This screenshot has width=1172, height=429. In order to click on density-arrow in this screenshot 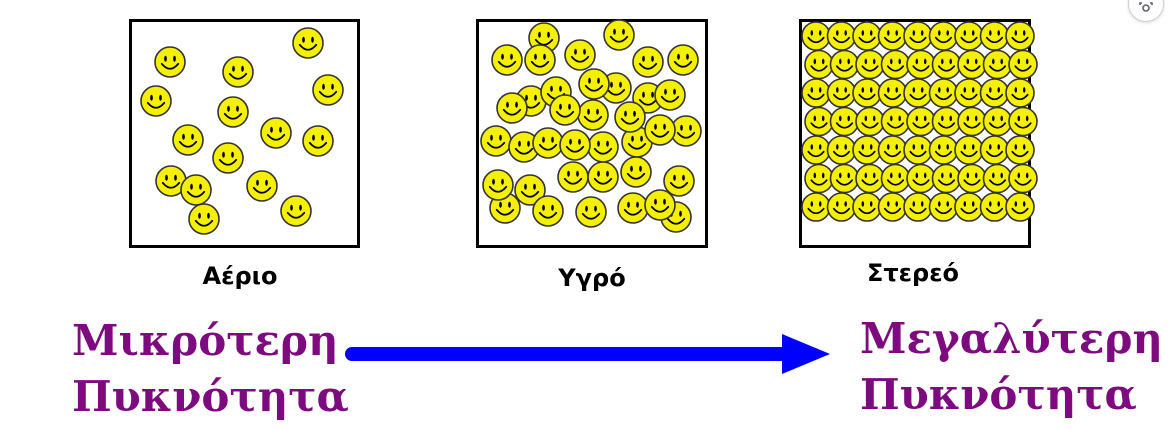, I will do `click(587, 354)`.